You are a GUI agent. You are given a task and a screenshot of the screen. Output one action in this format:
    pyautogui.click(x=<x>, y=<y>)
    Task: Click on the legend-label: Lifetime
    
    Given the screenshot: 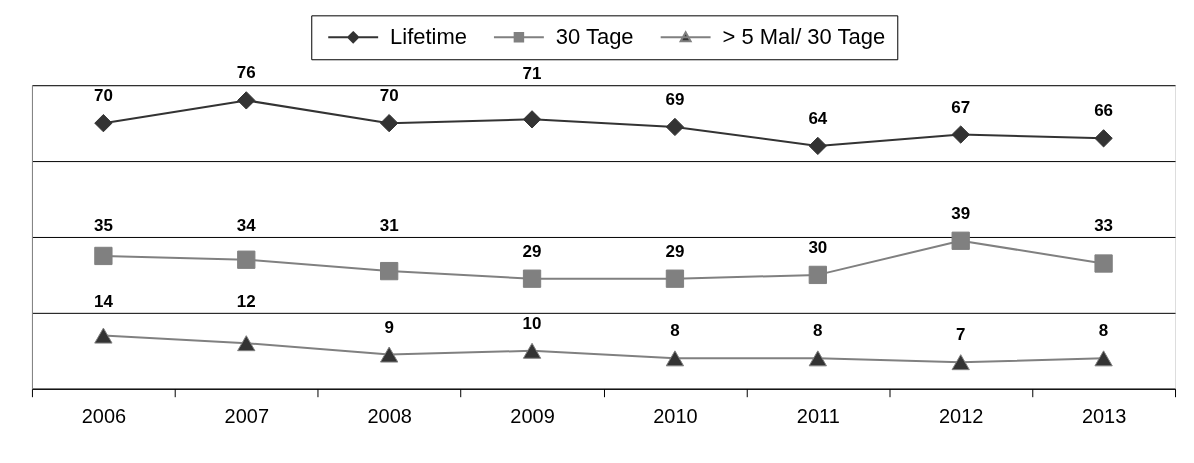 What is the action you would take?
    pyautogui.click(x=428, y=37)
    